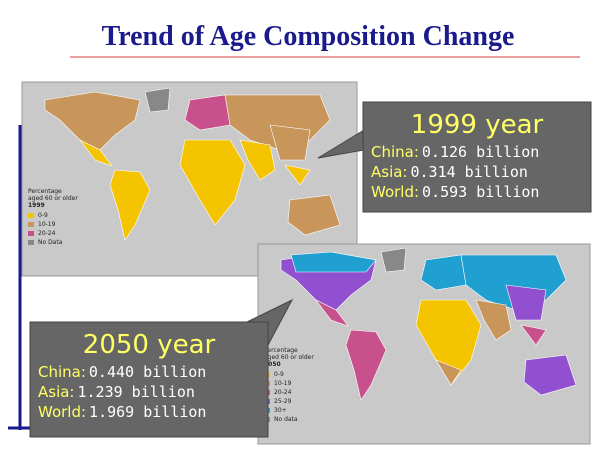  Describe the element at coordinates (469, 172) in the screenshot. I see `row-value: 0.314 billion` at that location.